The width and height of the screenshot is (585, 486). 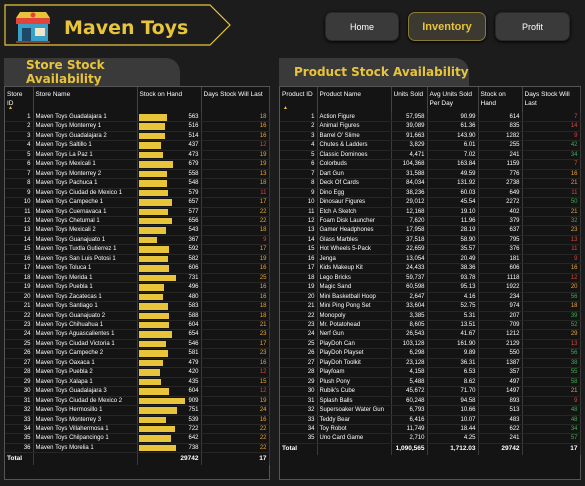 What do you see at coordinates (354, 118) in the screenshot?
I see `product-name-cell: Action Figure` at bounding box center [354, 118].